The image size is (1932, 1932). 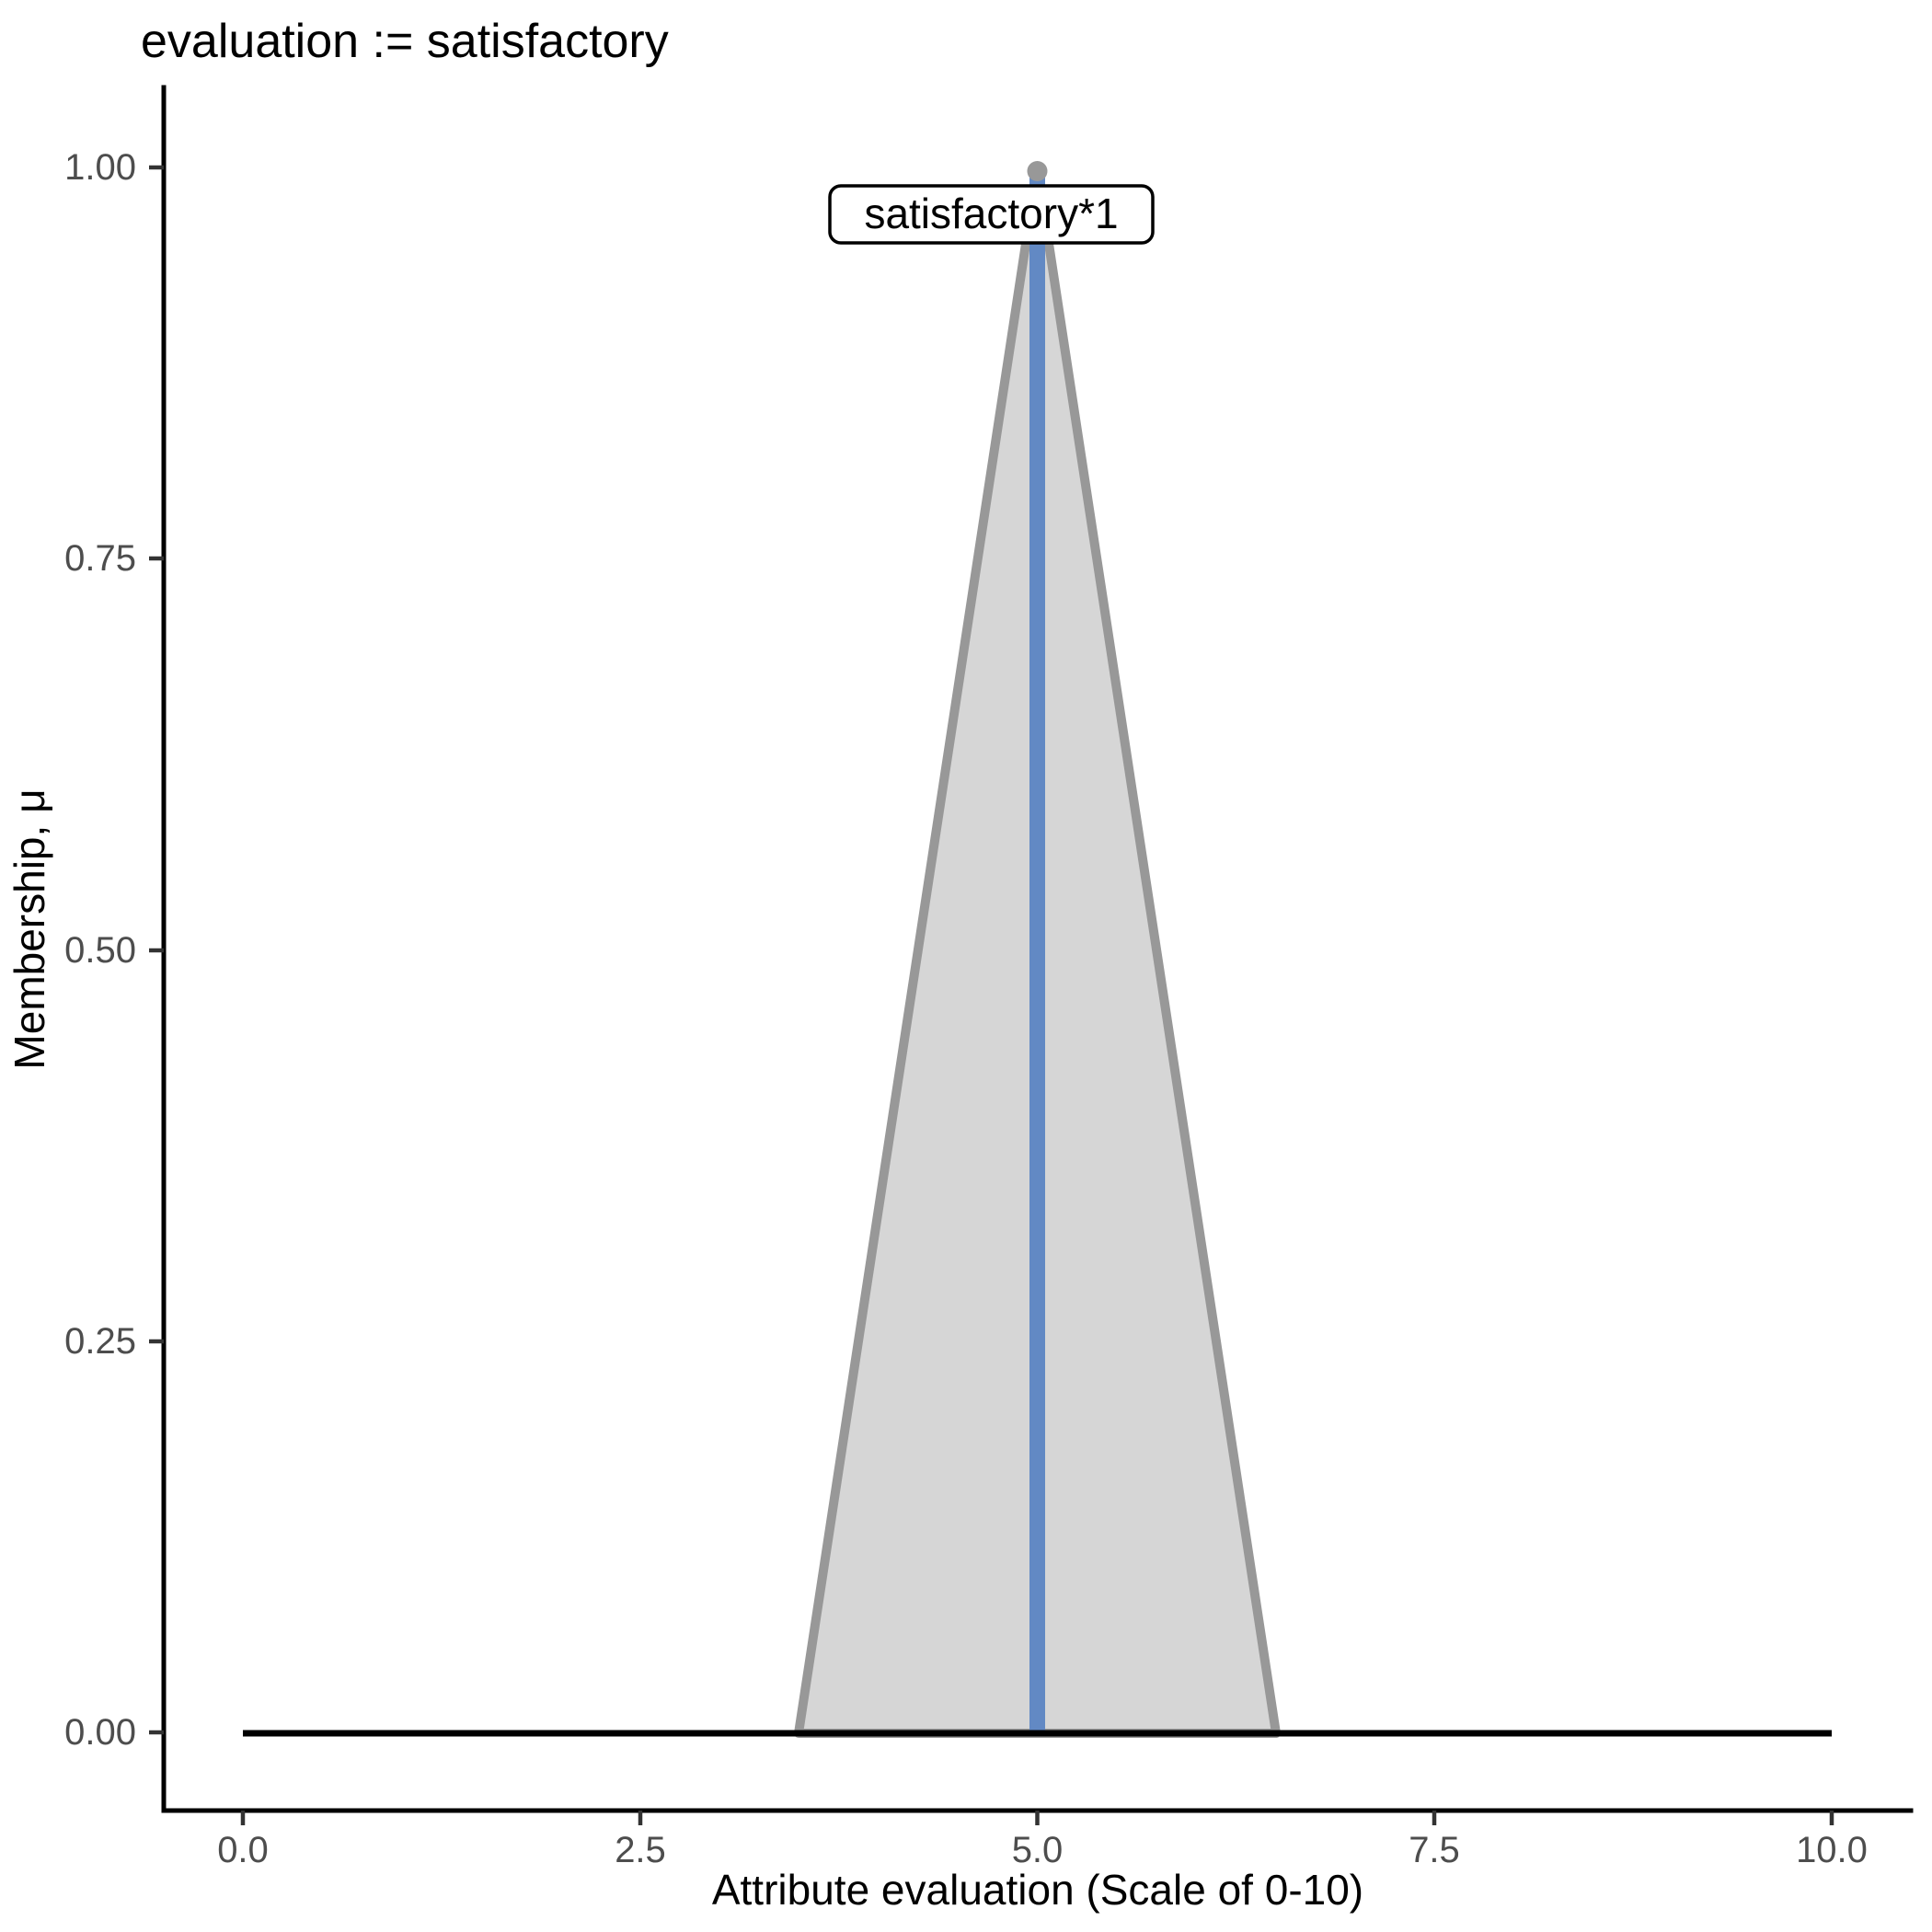 What do you see at coordinates (1832, 1850) in the screenshot?
I see `x-tick-label-10.0: 10.0` at bounding box center [1832, 1850].